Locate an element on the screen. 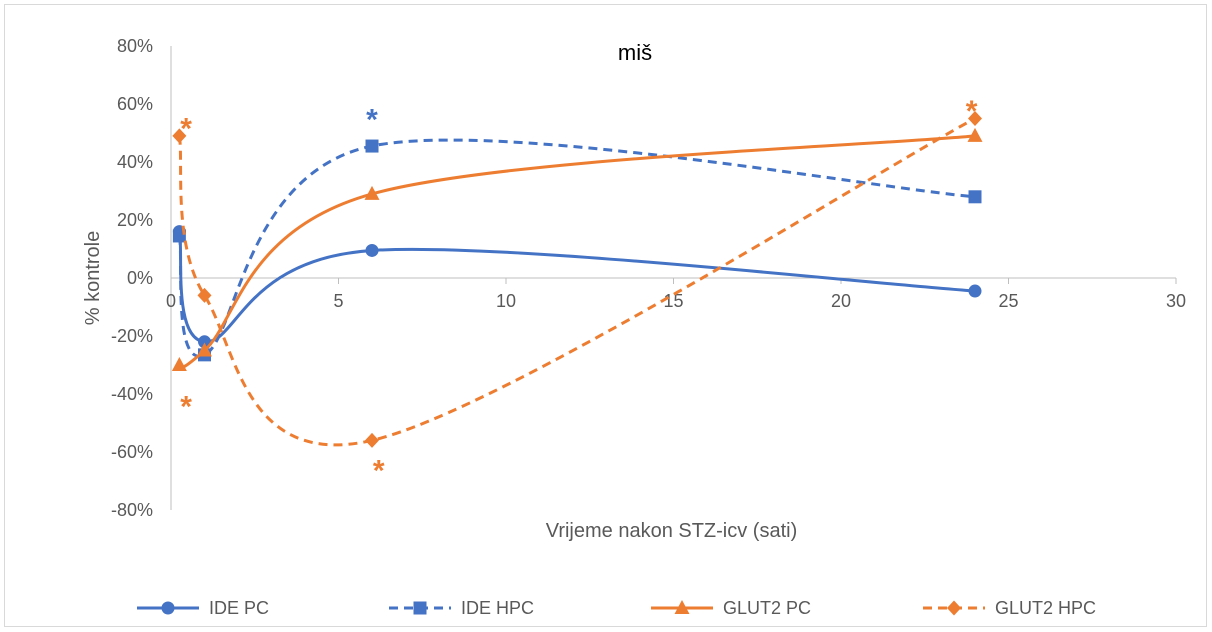  chart-title: miš is located at coordinates (635, 52).